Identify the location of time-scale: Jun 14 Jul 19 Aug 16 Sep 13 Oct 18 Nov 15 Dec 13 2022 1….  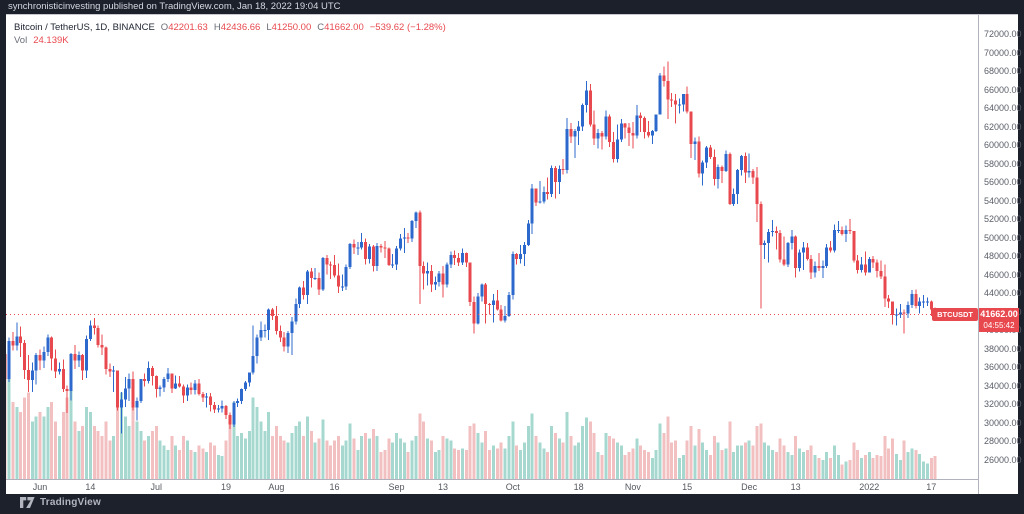
(512, 486).